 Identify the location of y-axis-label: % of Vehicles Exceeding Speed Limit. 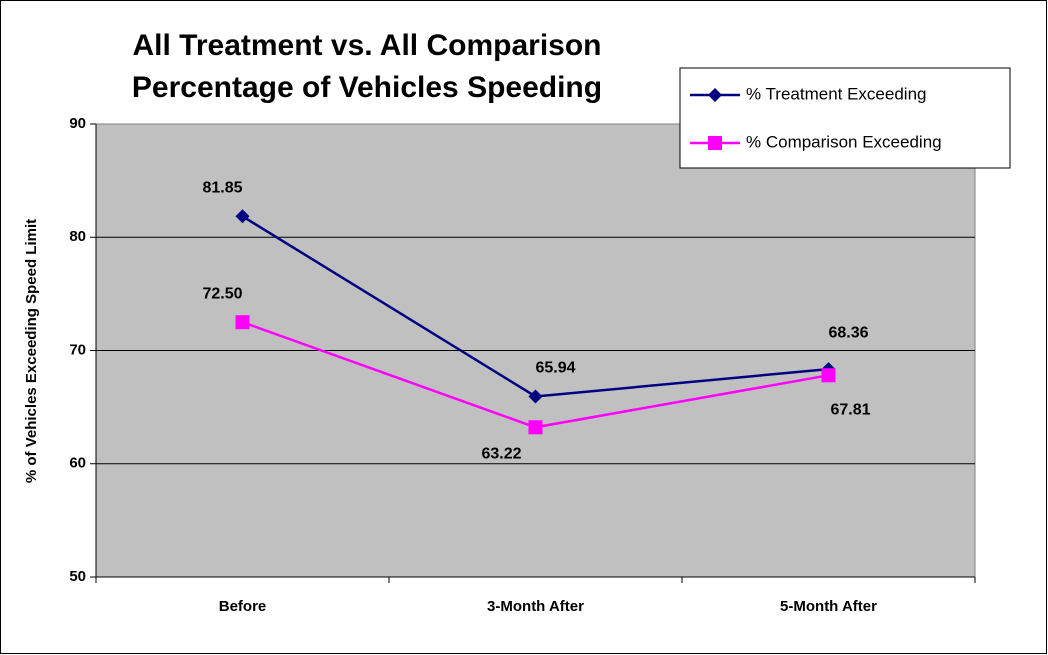
(31, 351).